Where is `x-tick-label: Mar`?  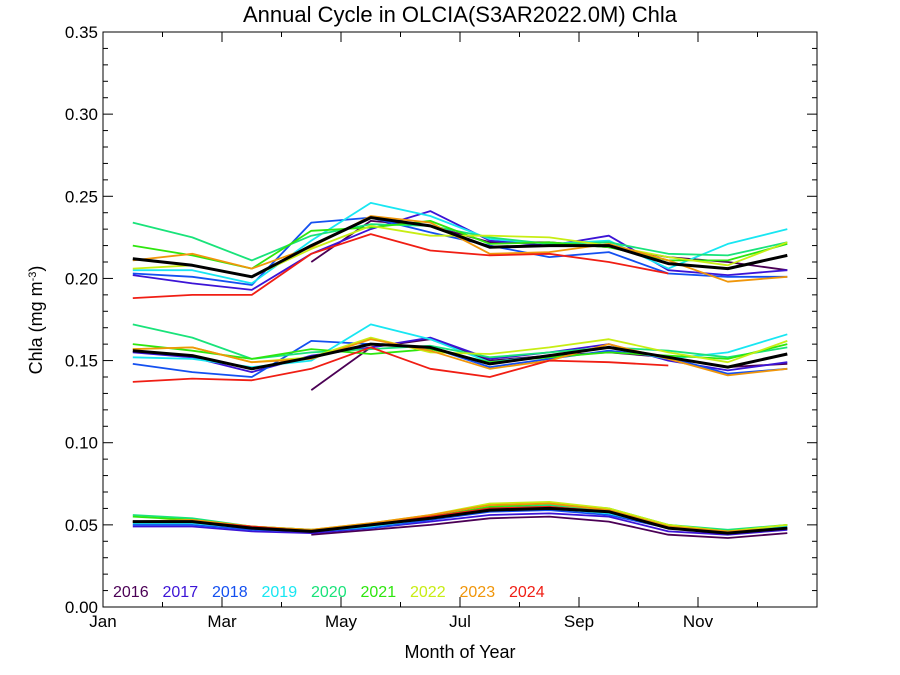
x-tick-label: Mar is located at coordinates (222, 621).